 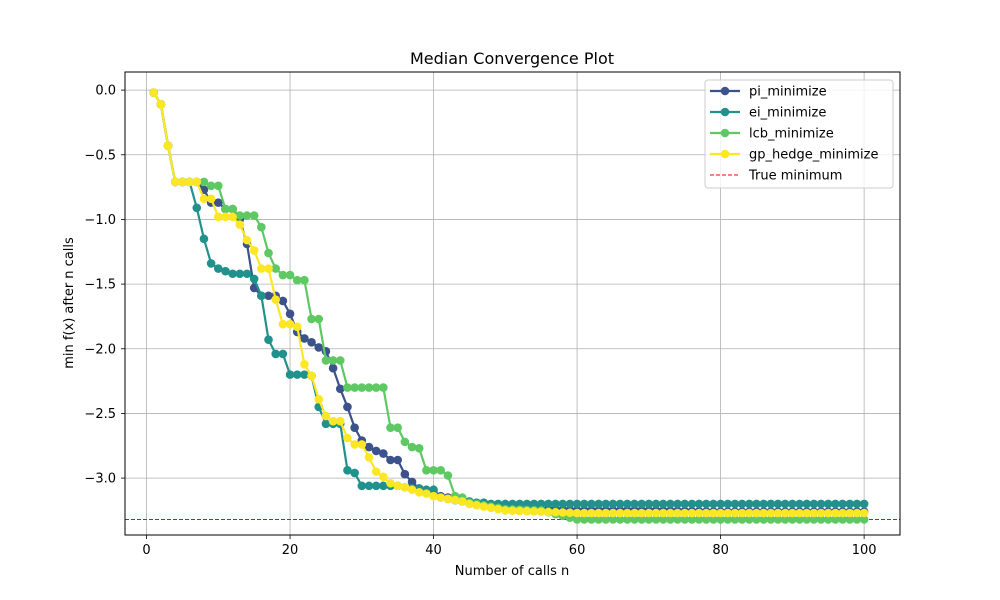 What do you see at coordinates (791, 134) in the screenshot?
I see `legend-label: lcb_minimize` at bounding box center [791, 134].